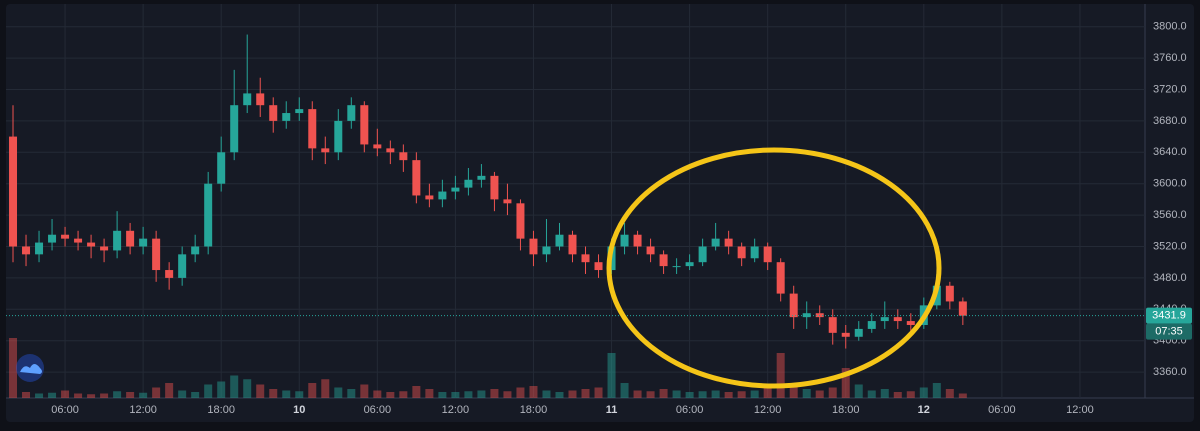  Describe the element at coordinates (1002, 410) in the screenshot. I see `x-tick-label: 06:00` at that location.